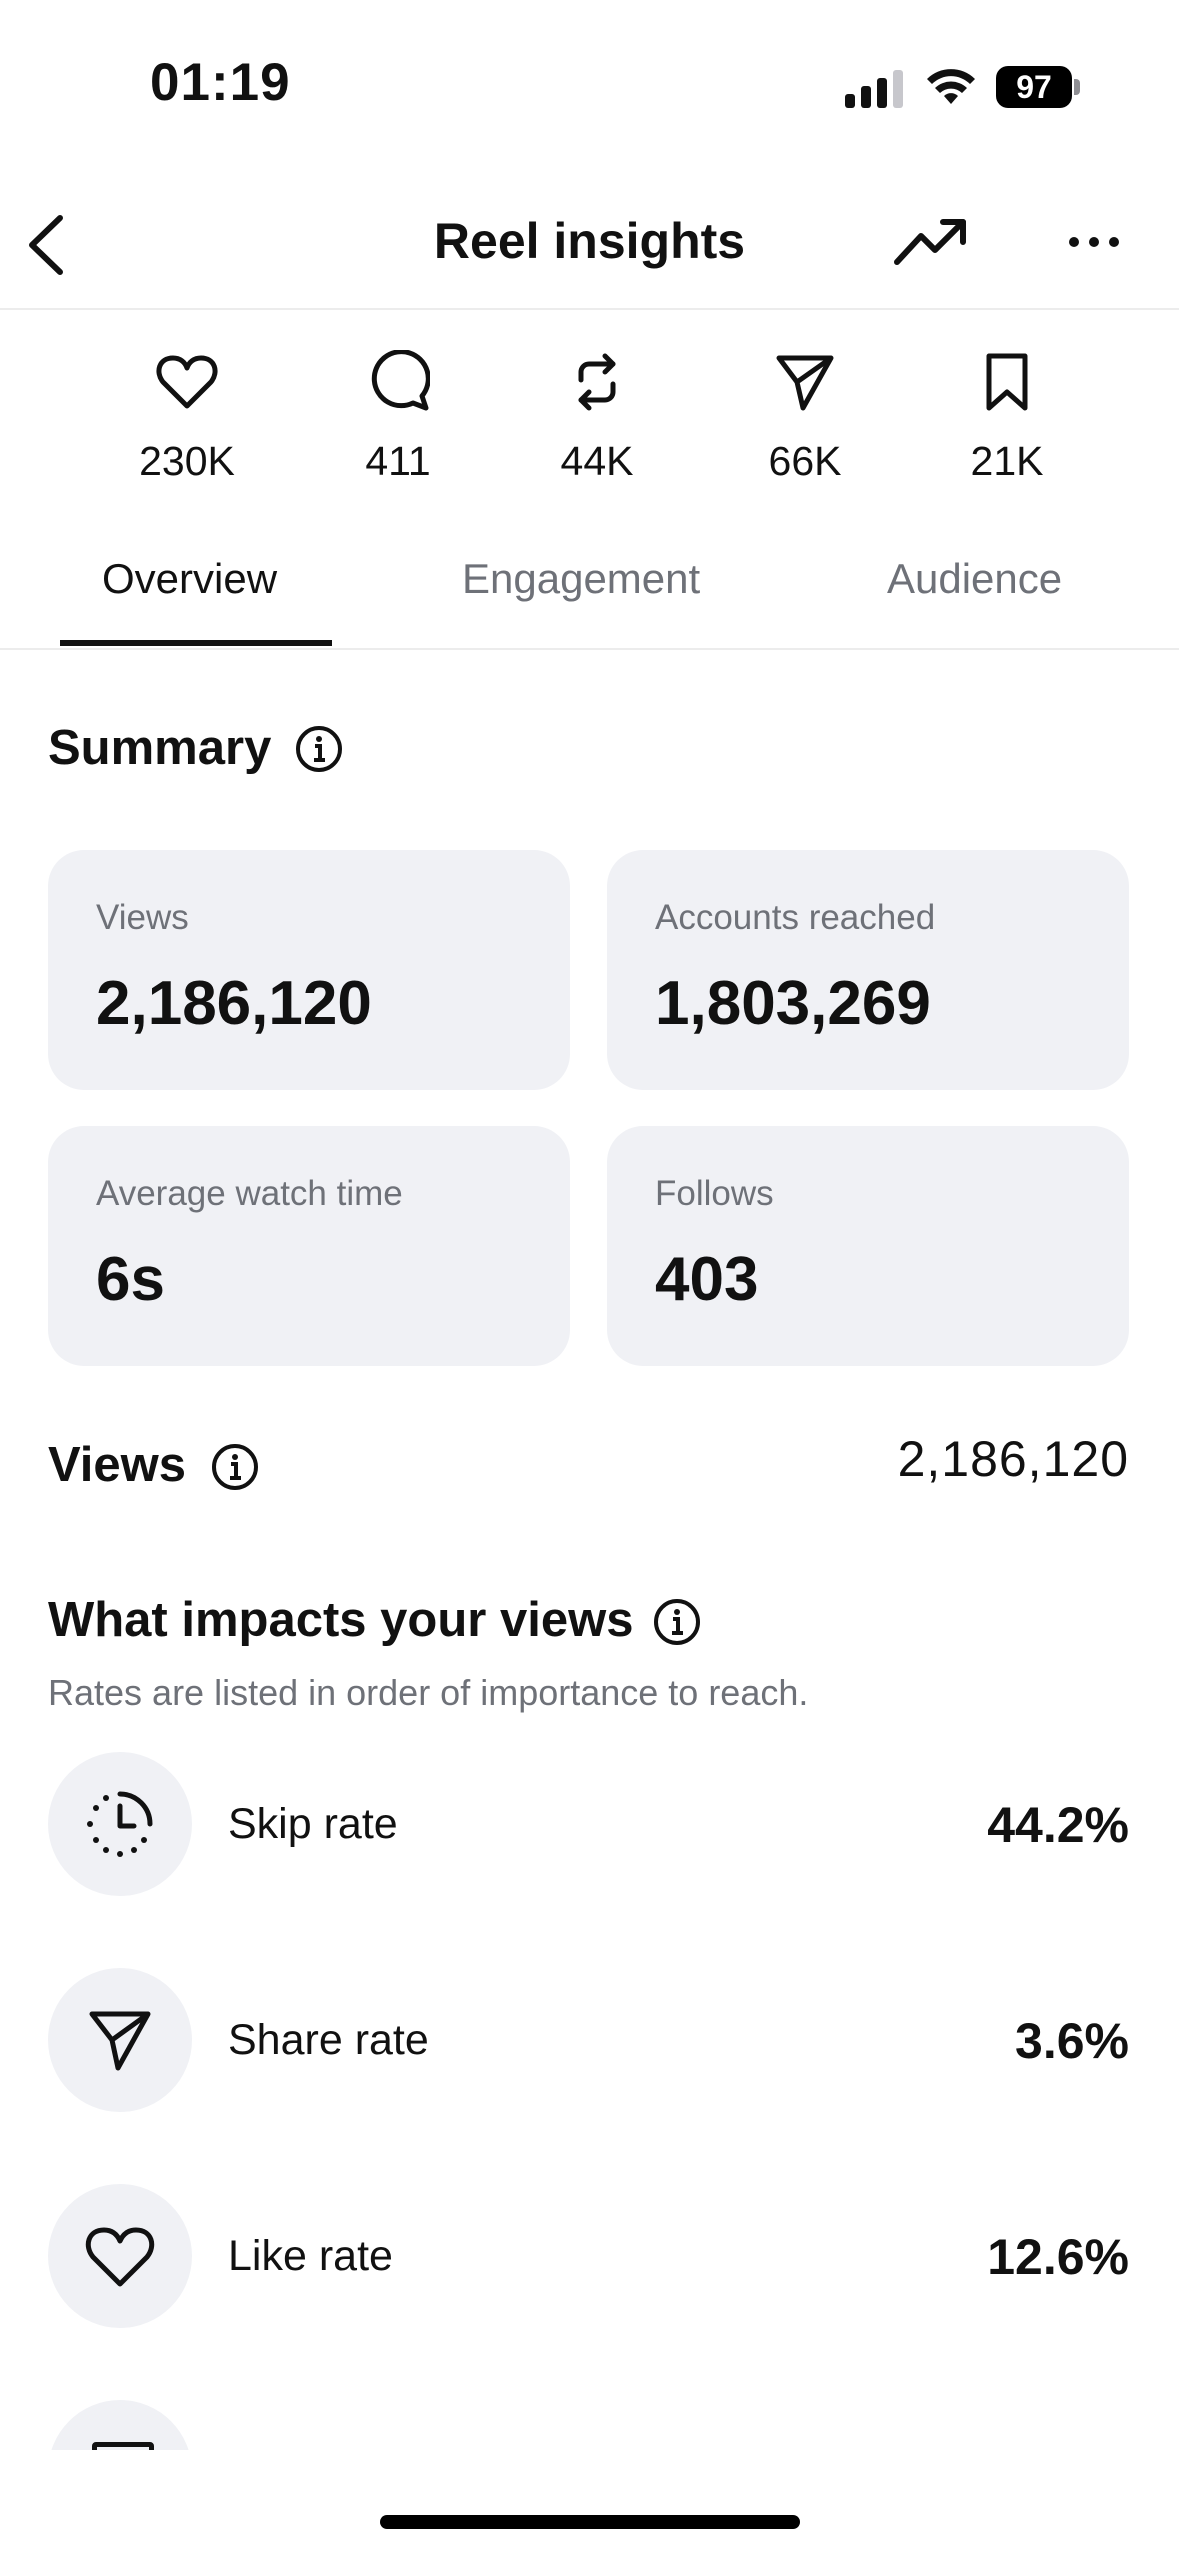 This screenshot has width=1179, height=2556. Describe the element at coordinates (130, 1279) in the screenshot. I see `card-average-watch-time-value: 6s` at that location.